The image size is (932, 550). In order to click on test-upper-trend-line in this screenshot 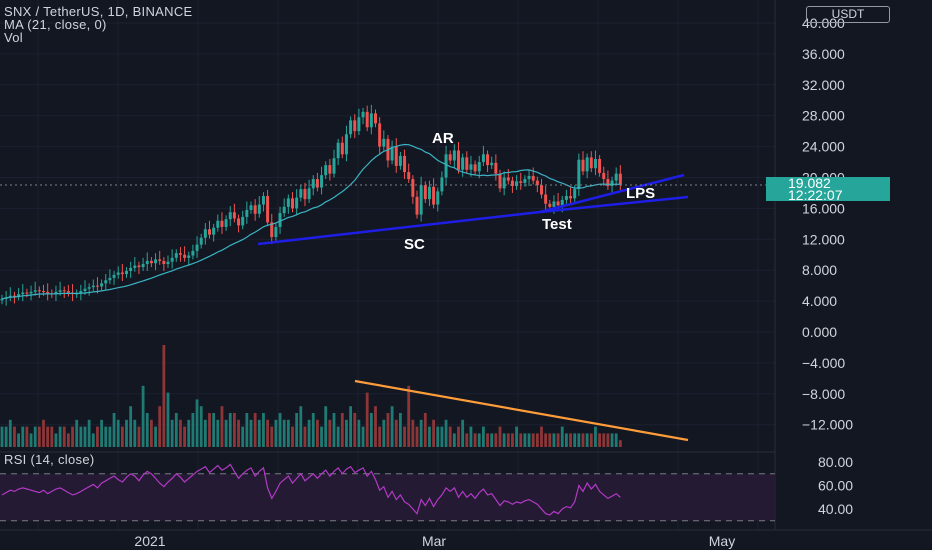, I will do `click(612, 193)`.